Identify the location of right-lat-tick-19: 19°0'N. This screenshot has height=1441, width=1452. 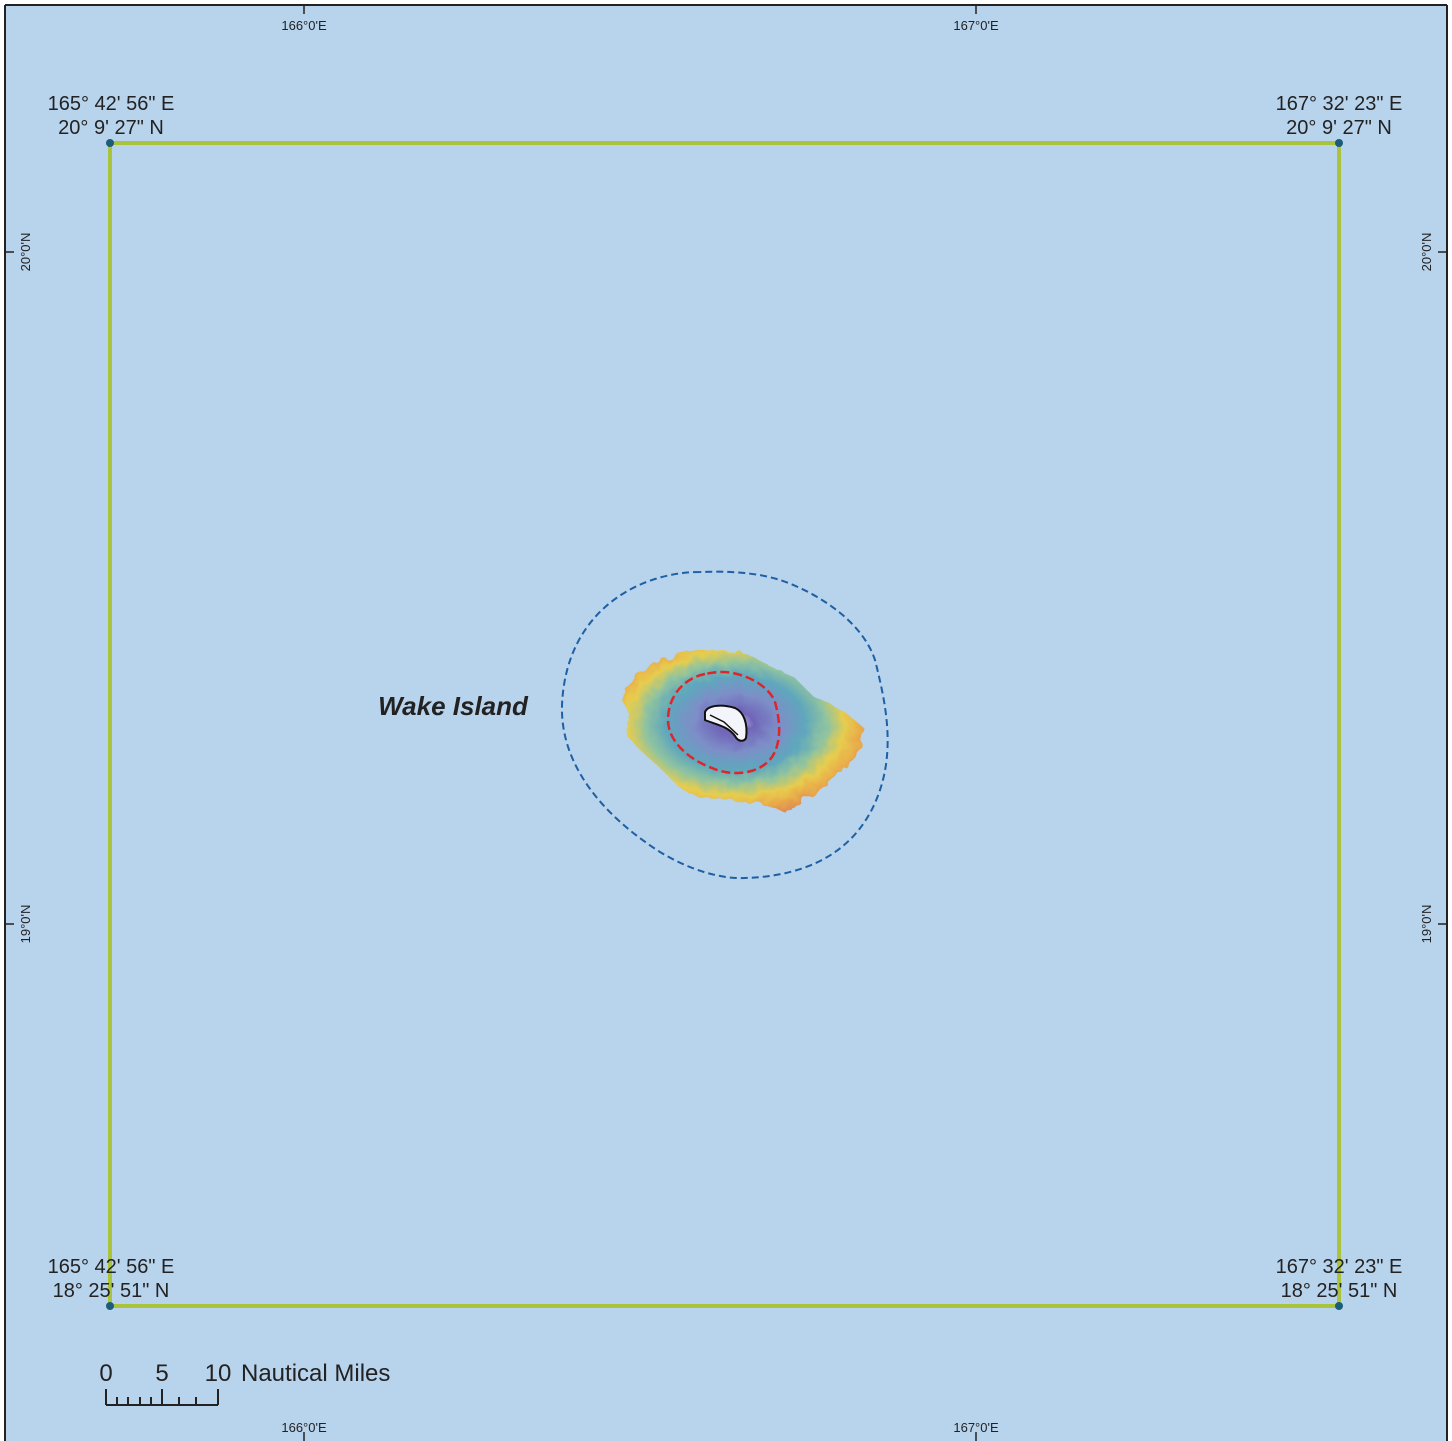
(1426, 924).